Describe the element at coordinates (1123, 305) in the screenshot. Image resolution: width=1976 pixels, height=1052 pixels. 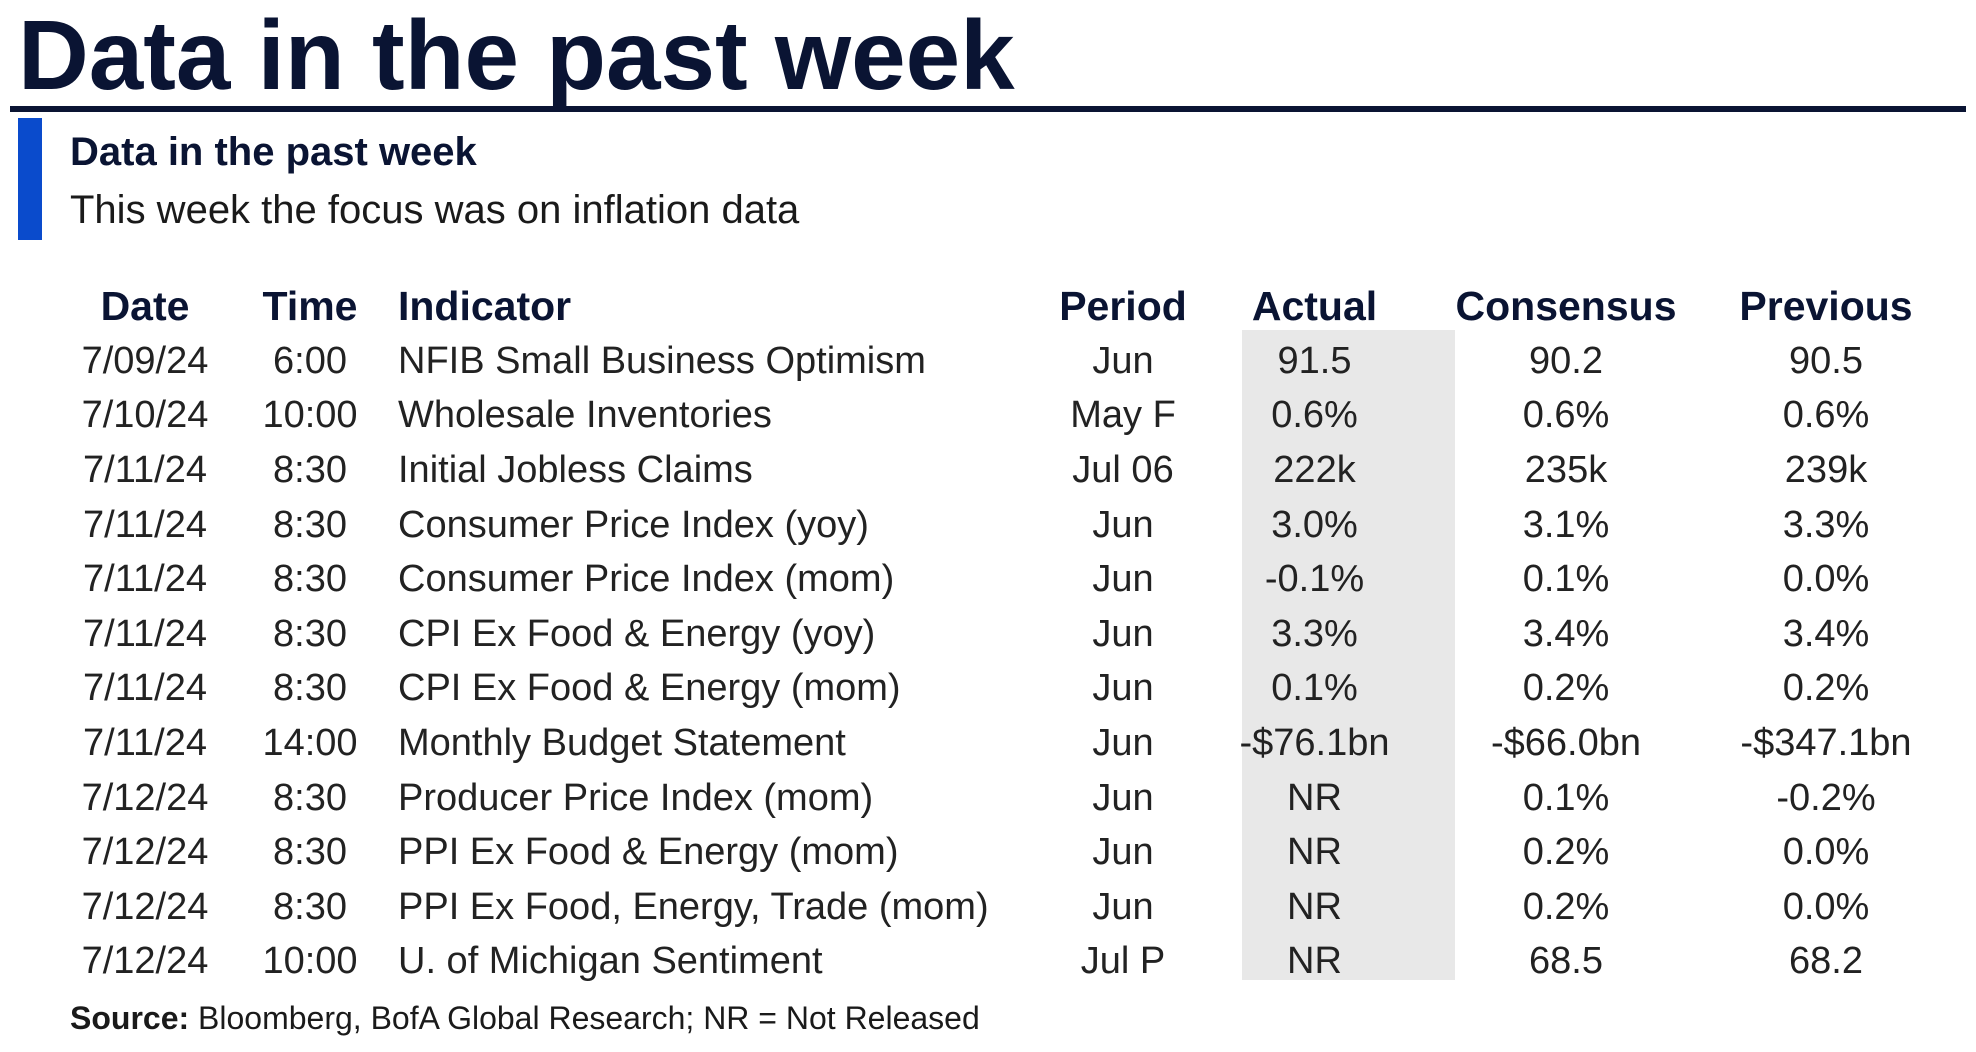
I see `header-period: Period` at that location.